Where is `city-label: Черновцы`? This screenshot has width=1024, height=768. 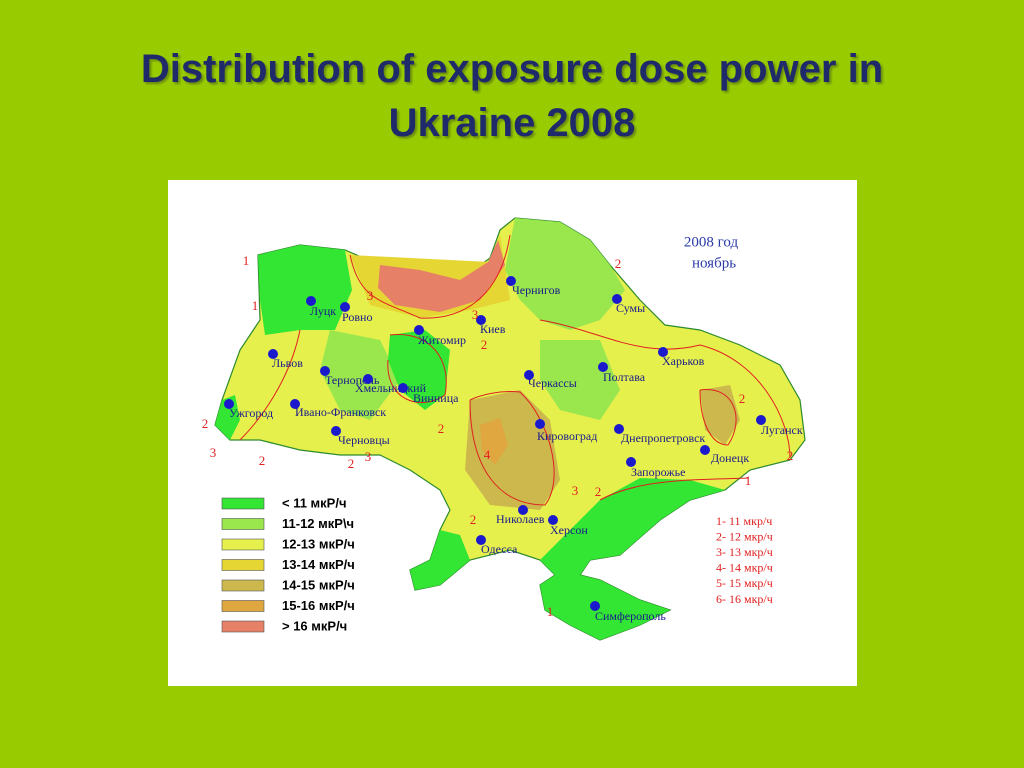 city-label: Черновцы is located at coordinates (364, 440).